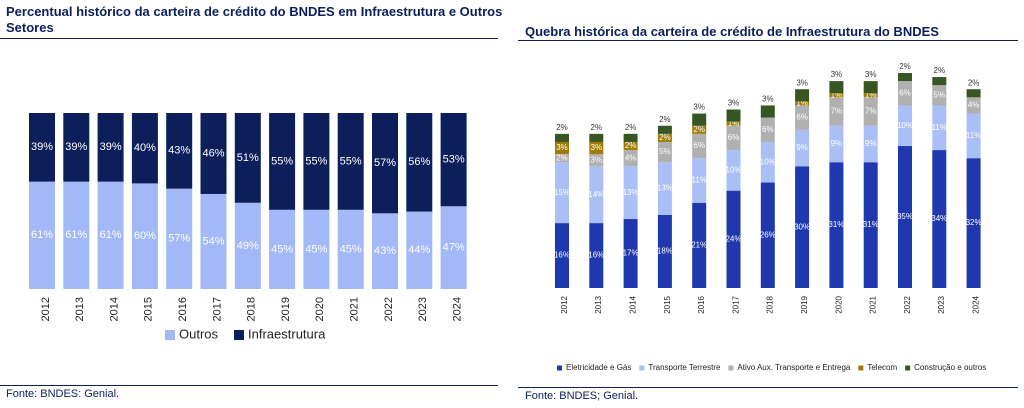  I want to click on x-tick-label: 2013, so click(80, 309).